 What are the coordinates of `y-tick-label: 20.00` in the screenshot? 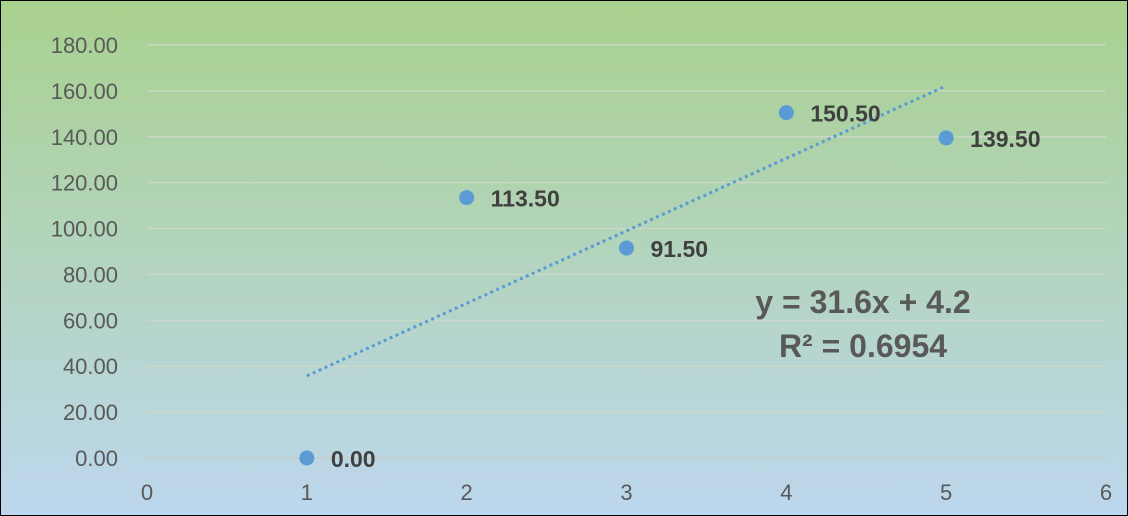 It's located at (90, 412).